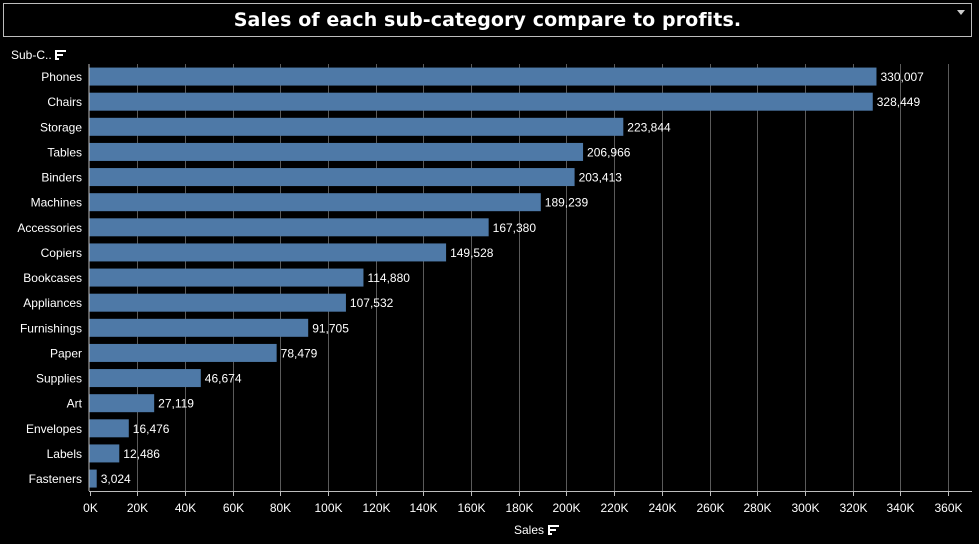  I want to click on row-header: Sub-C.., so click(38, 55).